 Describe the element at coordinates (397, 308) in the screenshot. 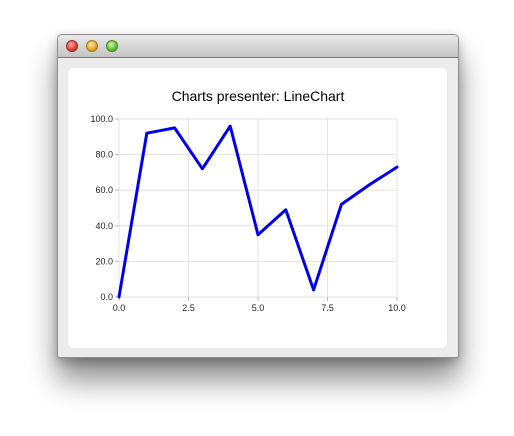

I see `x-tick-label: 10.0` at that location.